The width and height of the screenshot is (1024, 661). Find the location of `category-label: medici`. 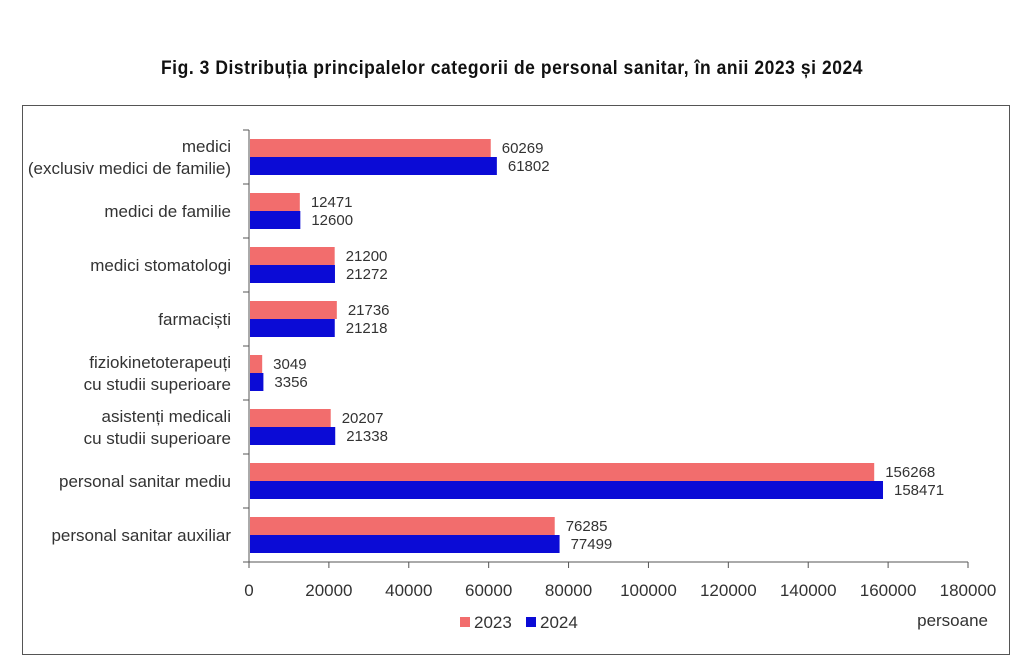

category-label: medici is located at coordinates (206, 146).